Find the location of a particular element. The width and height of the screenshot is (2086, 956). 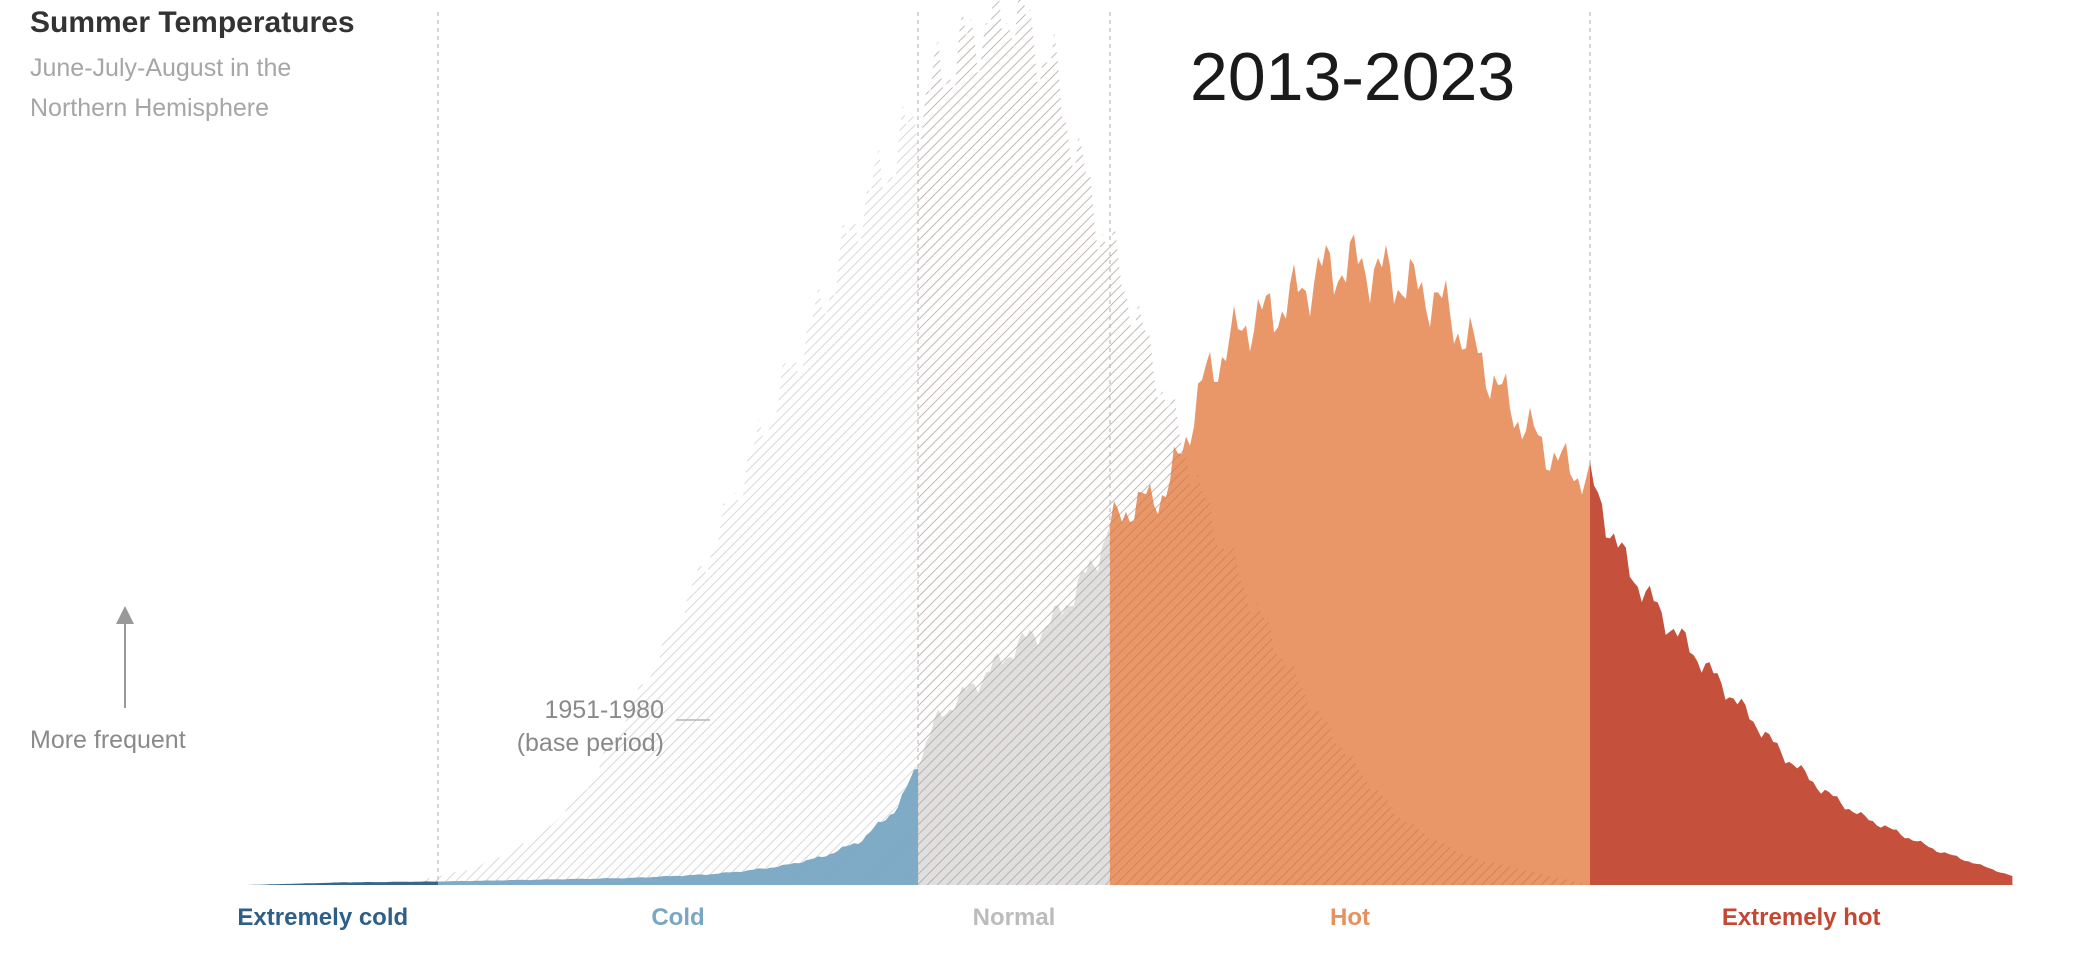

area-cold is located at coordinates (678, 826).